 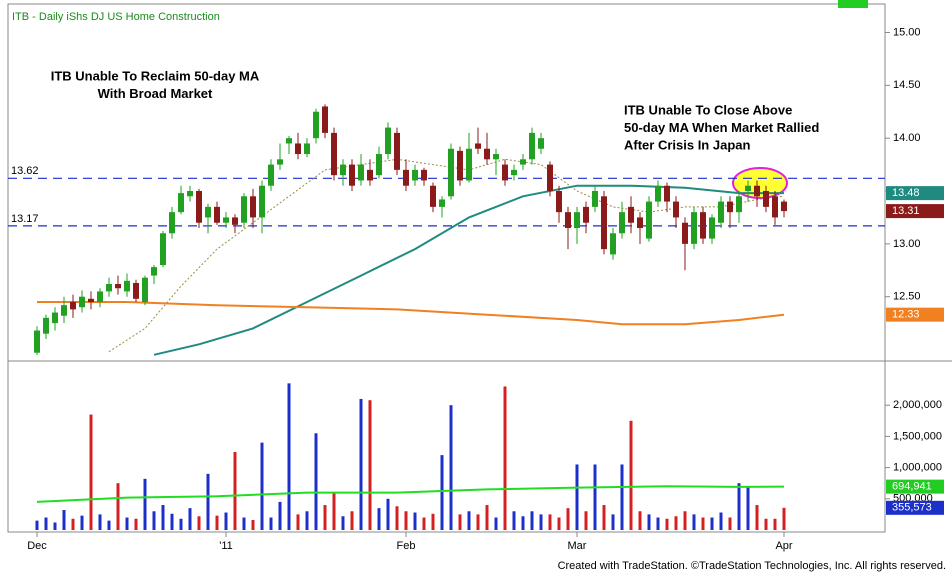 I want to click on volume-y-tick-label: 1,500,000, so click(x=917, y=436).